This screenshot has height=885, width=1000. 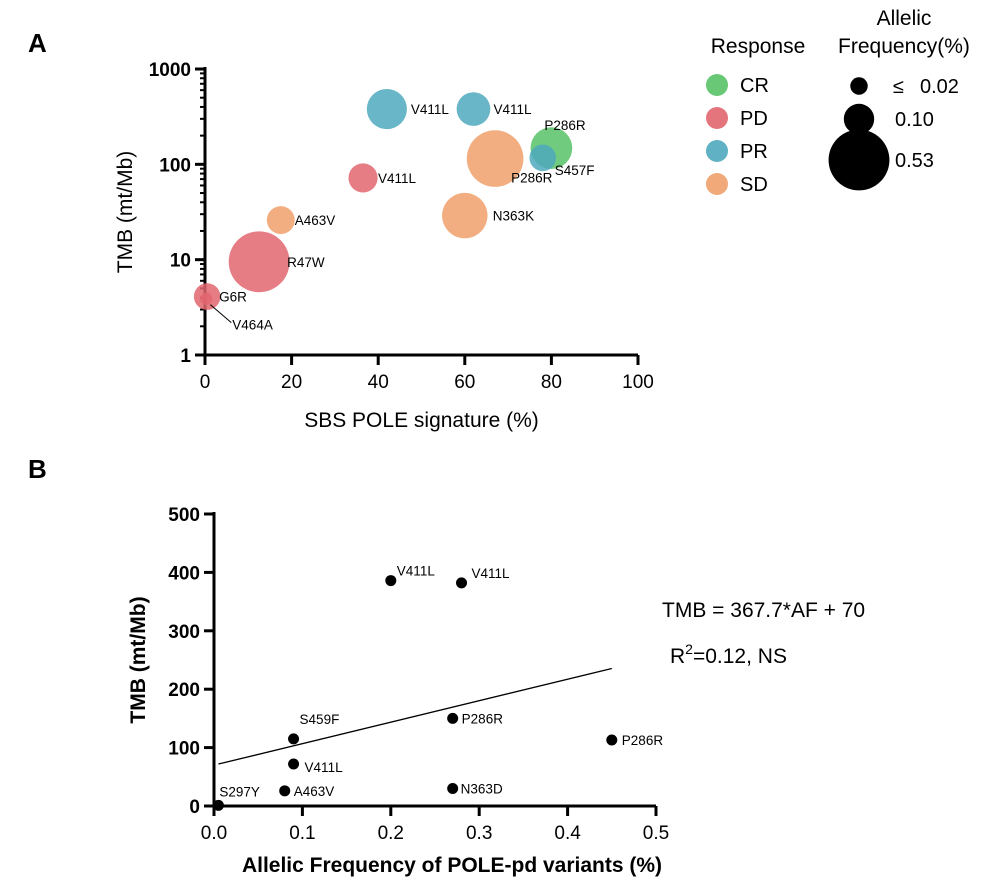 What do you see at coordinates (194, 807) in the screenshot?
I see `y-tick-label: 0` at bounding box center [194, 807].